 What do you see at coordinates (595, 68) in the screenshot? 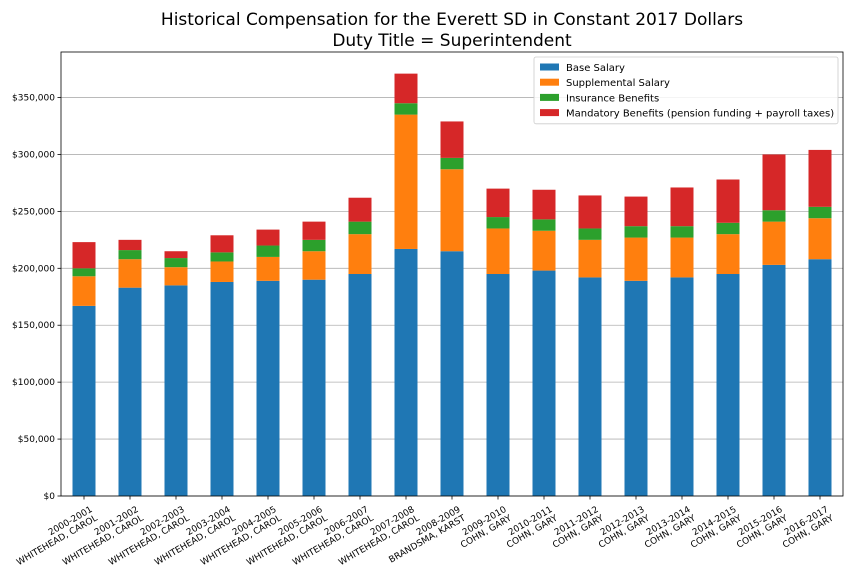
I see `legend-label: Base Salary` at bounding box center [595, 68].